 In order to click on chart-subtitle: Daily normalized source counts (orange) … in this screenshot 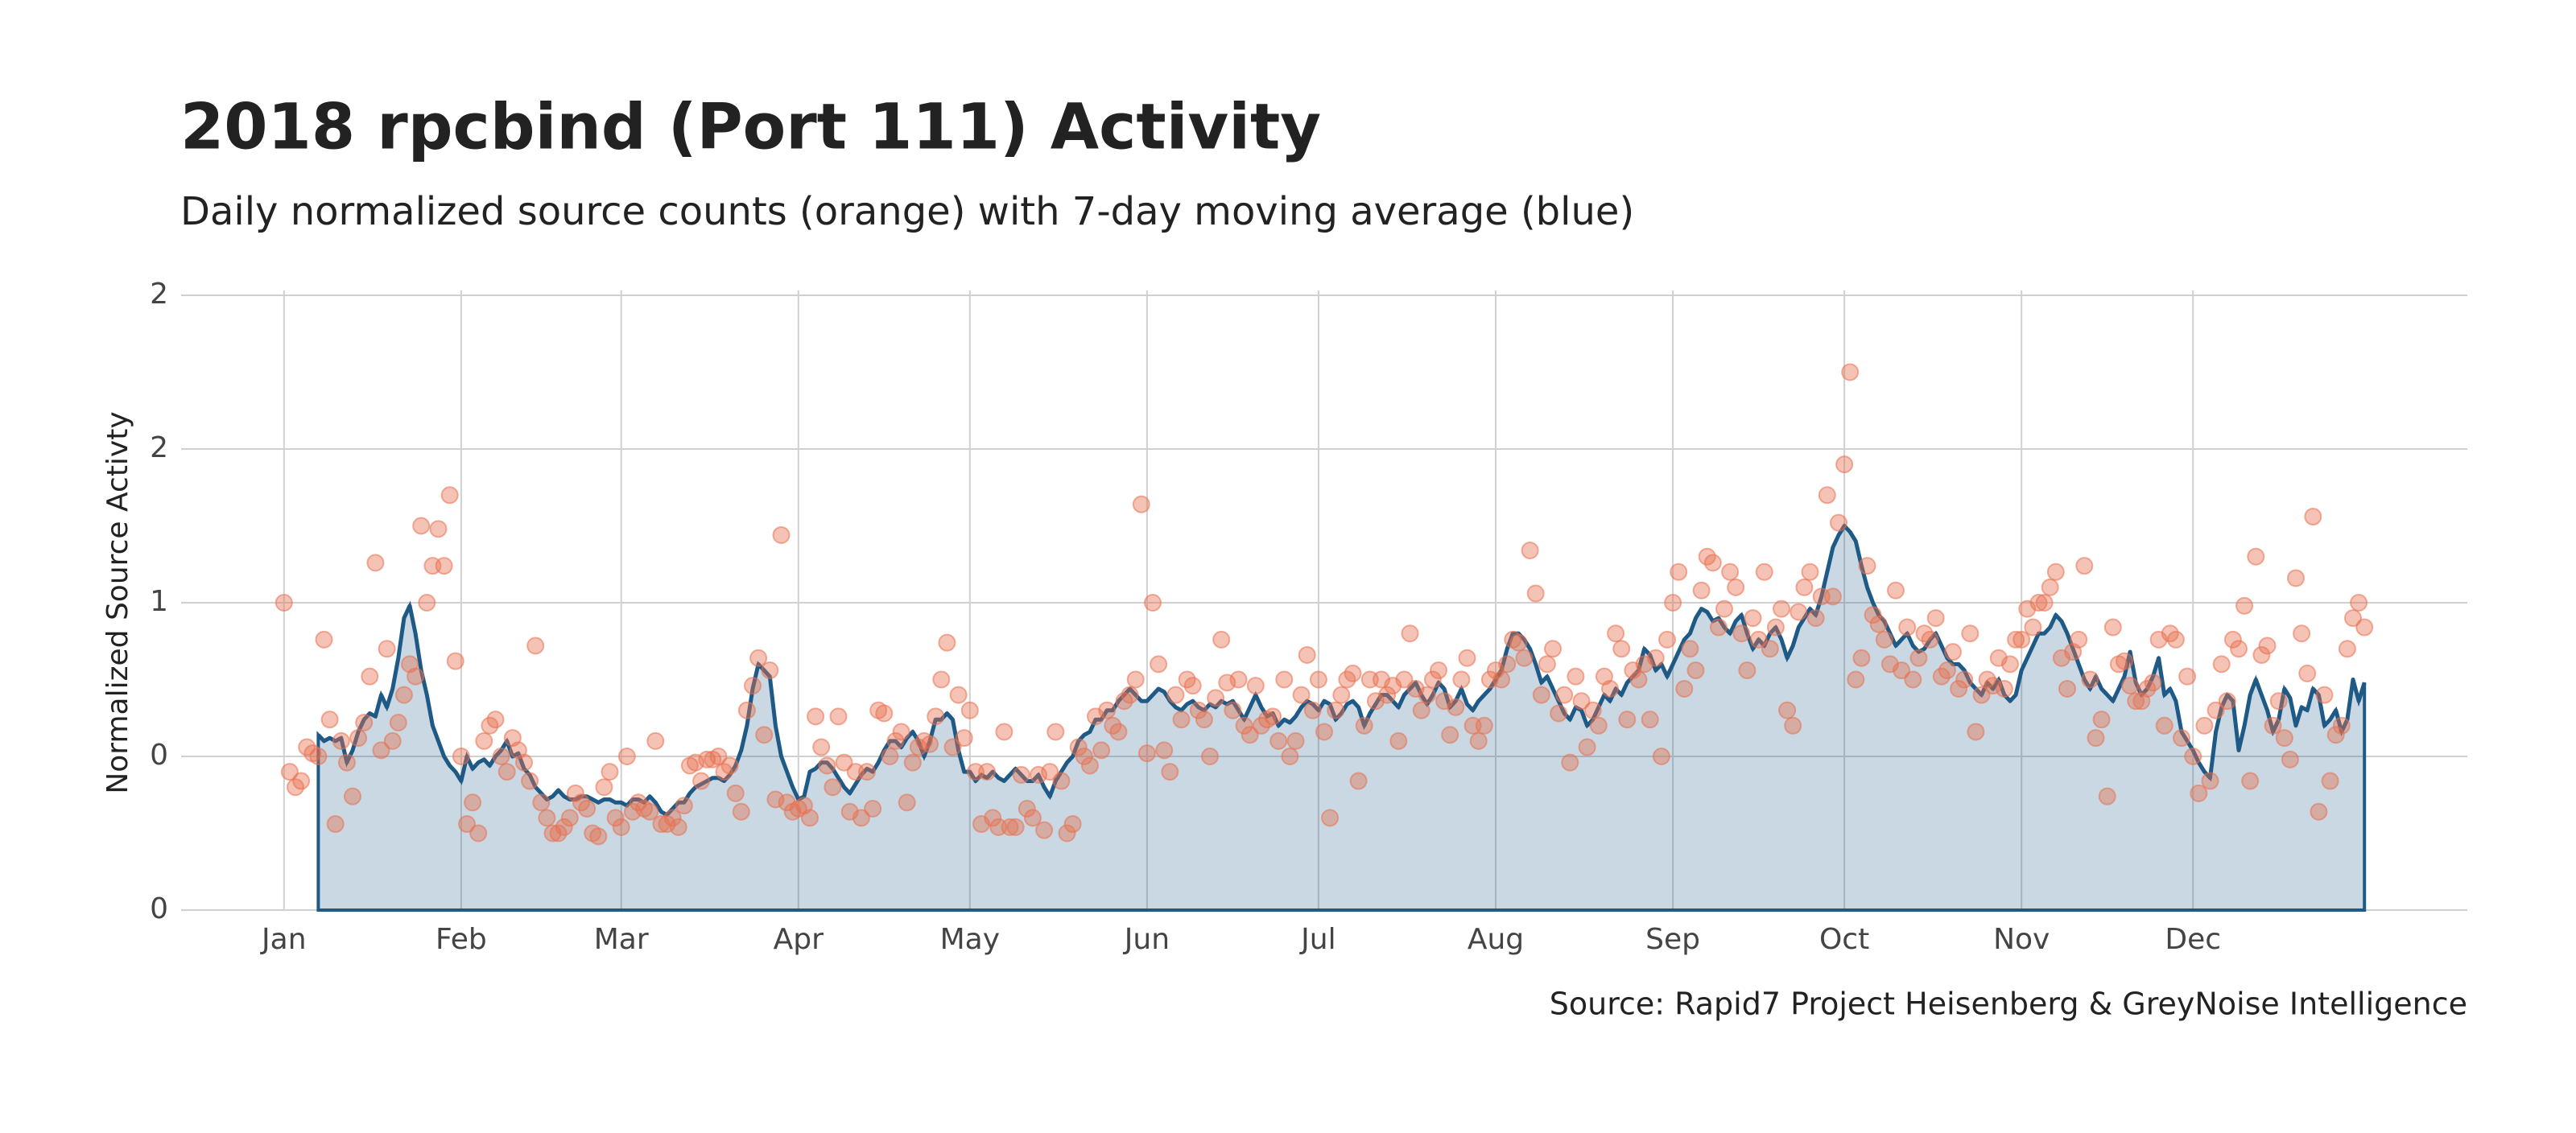, I will do `click(907, 211)`.